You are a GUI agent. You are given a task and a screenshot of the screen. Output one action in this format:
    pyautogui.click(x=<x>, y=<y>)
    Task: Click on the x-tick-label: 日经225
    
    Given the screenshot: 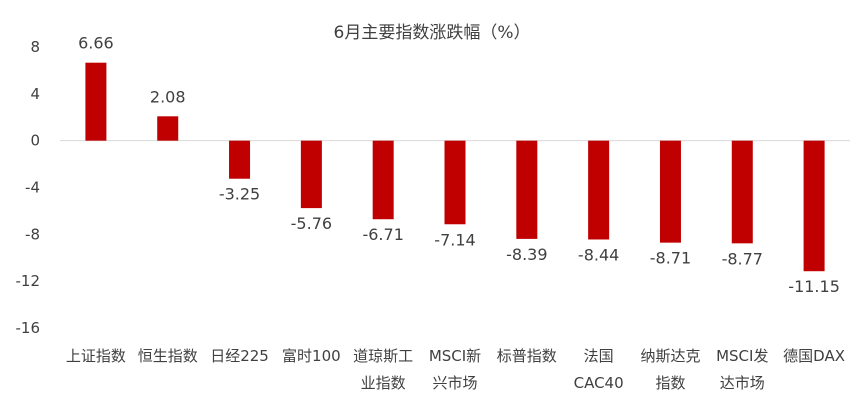 What is the action you would take?
    pyautogui.click(x=239, y=356)
    